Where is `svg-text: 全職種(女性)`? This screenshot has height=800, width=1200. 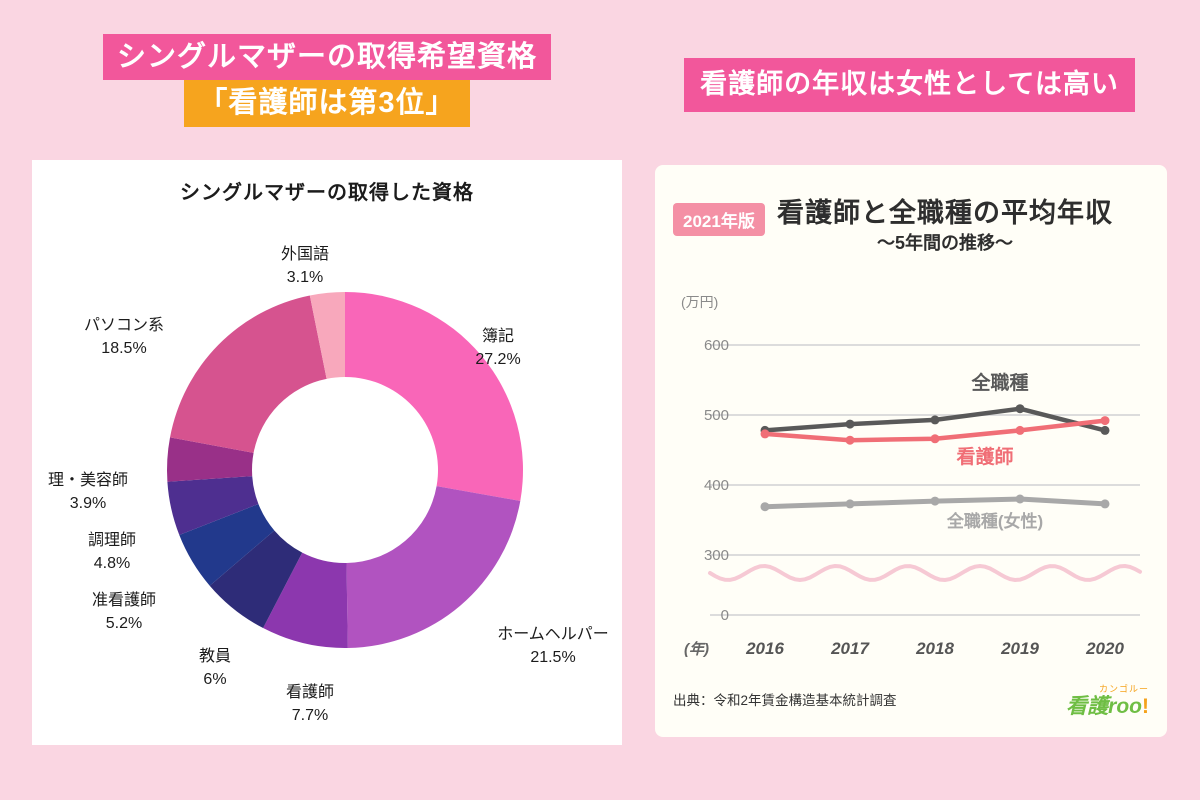
svg-text: 全職種(女性) is located at coordinates (994, 521).